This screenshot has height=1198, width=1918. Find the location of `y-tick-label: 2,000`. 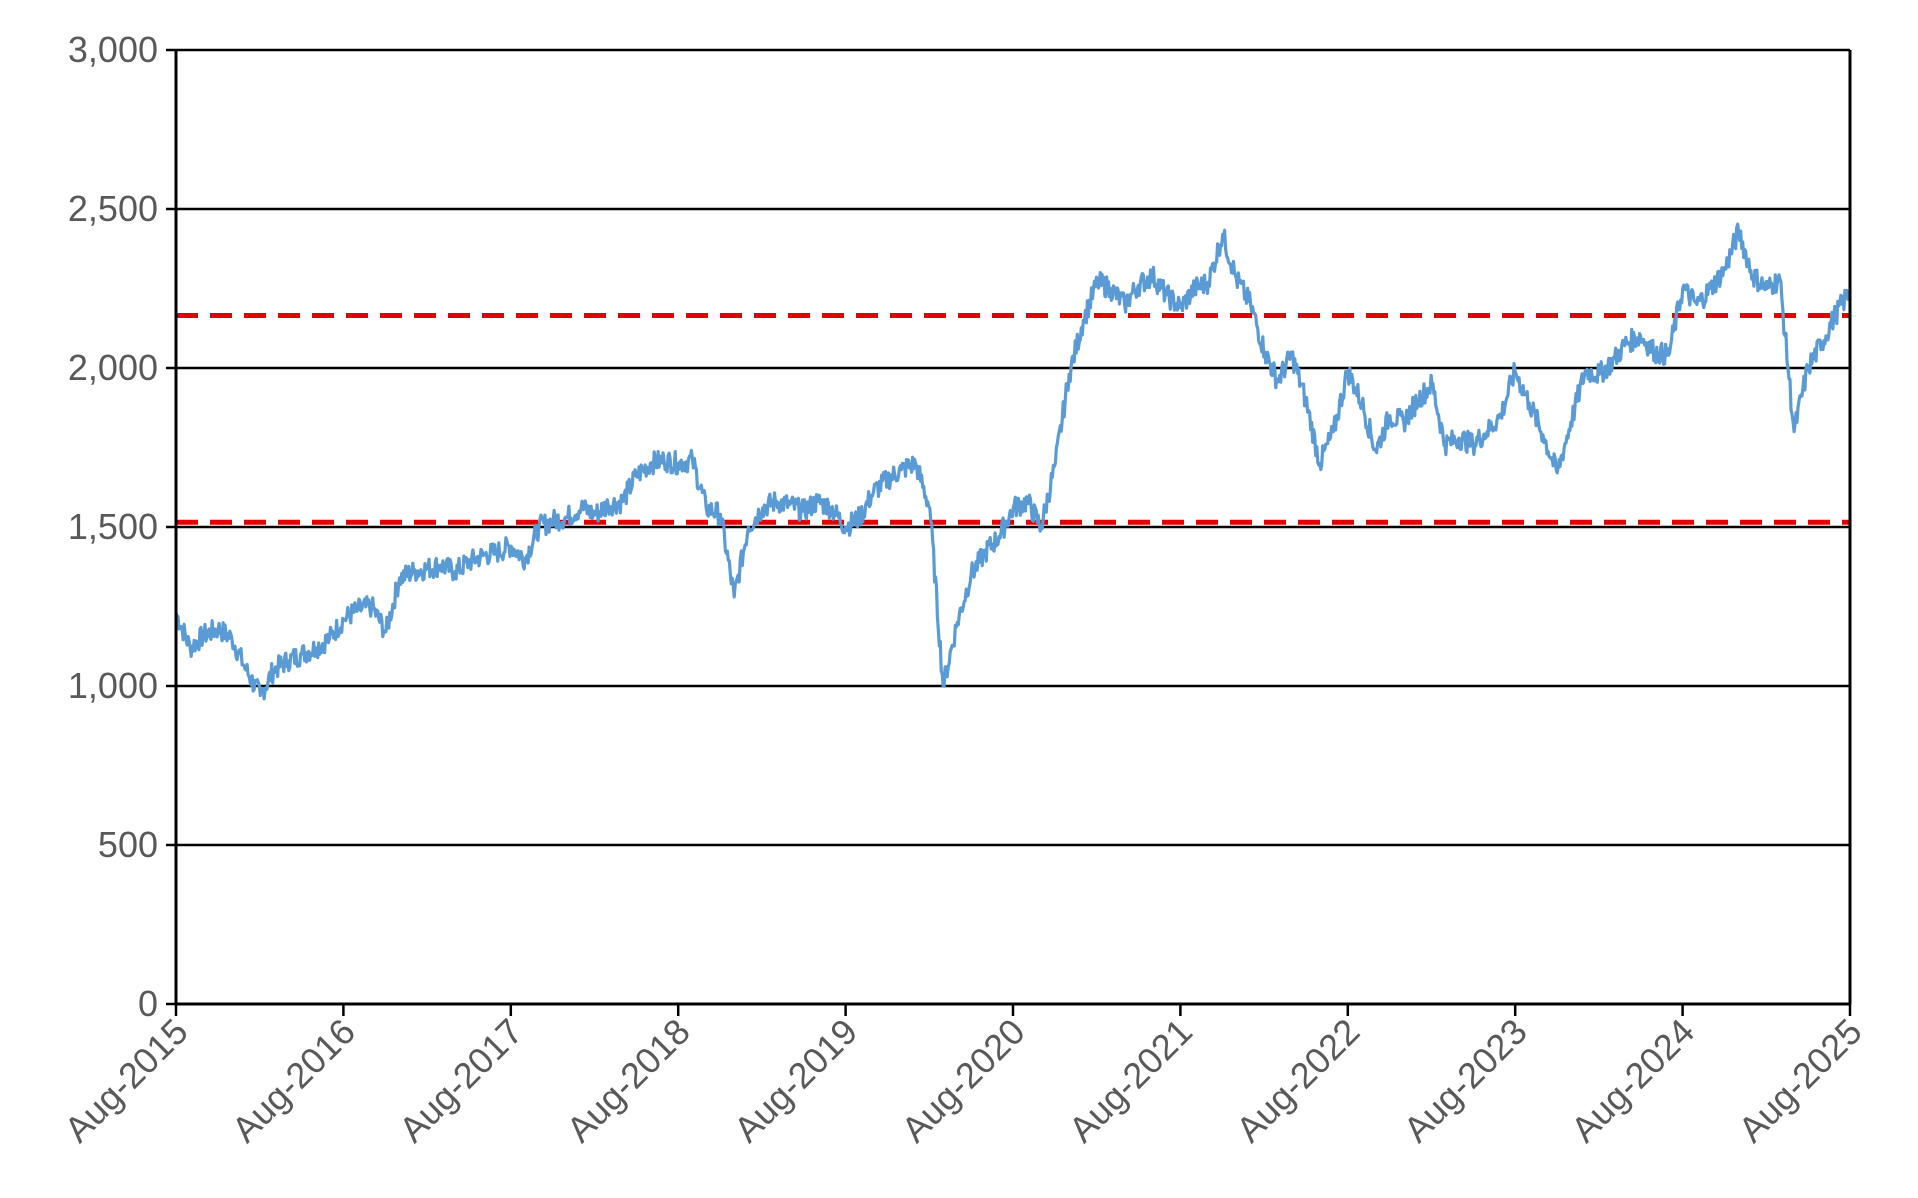

y-tick-label: 2,000 is located at coordinates (113, 367).